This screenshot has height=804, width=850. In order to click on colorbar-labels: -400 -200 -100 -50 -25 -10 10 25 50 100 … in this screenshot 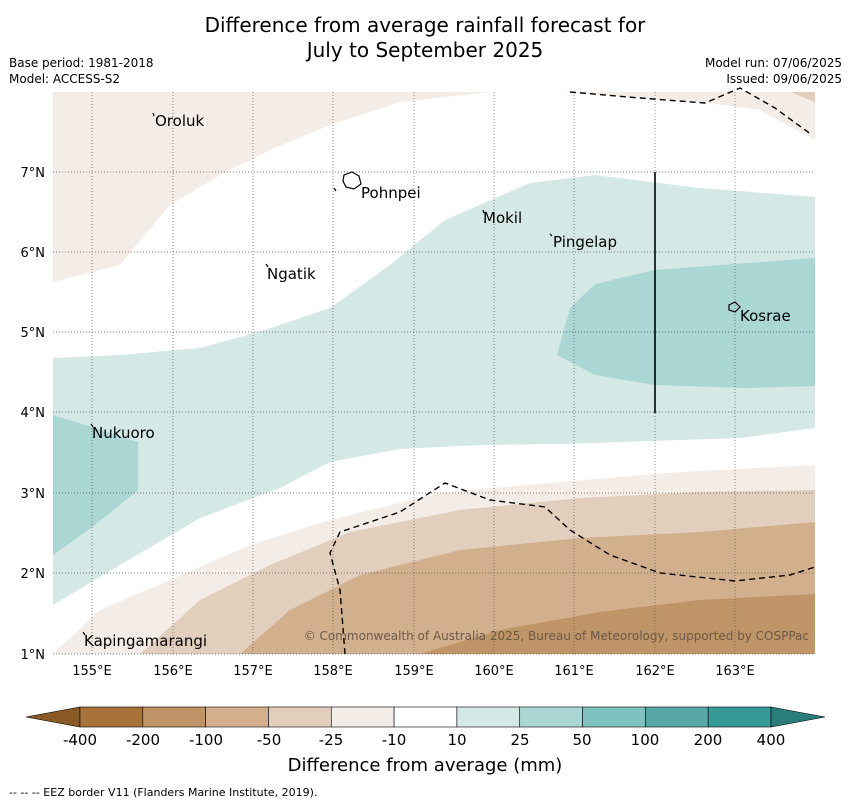, I will do `click(424, 740)`.